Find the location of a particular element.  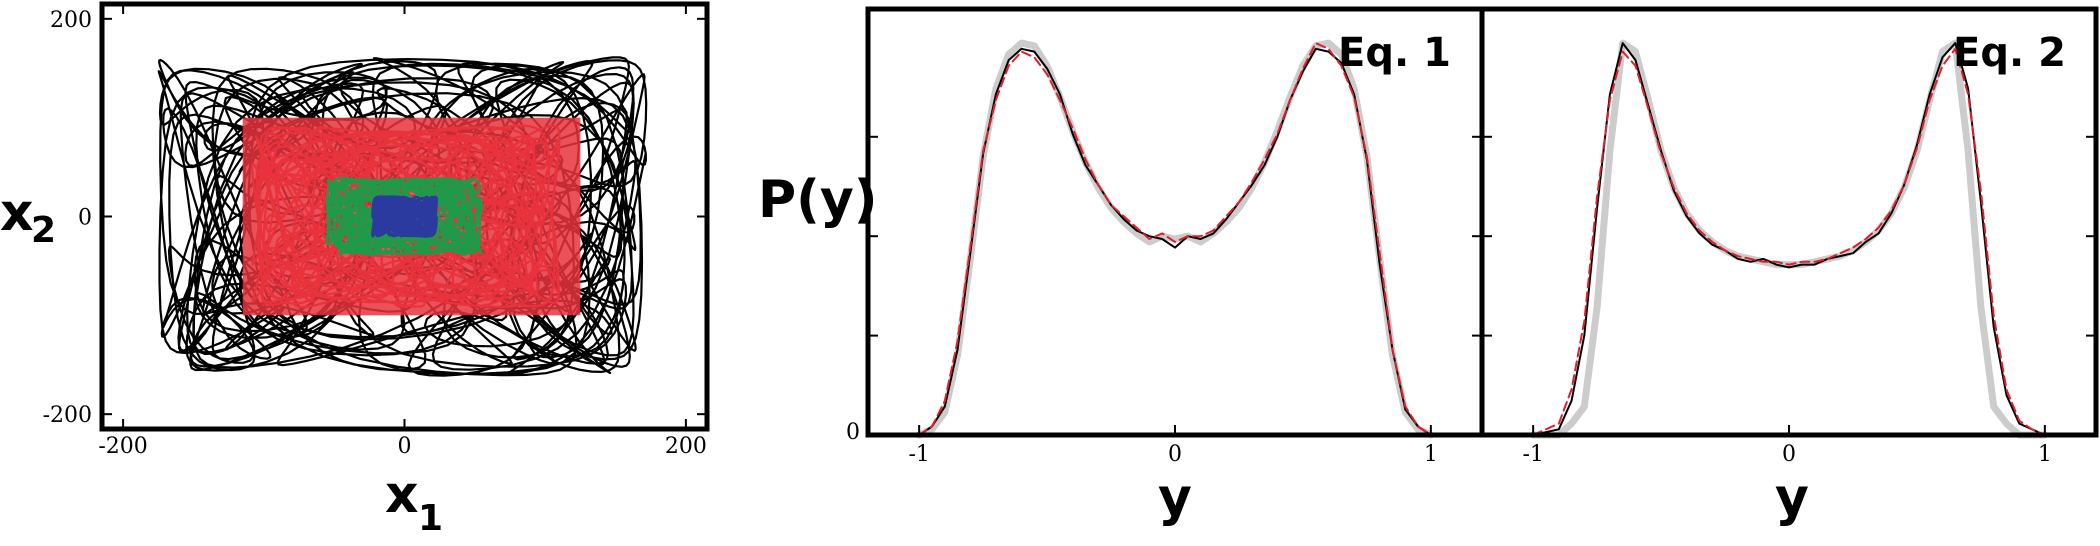

trajectory-xlabel: x is located at coordinates (402, 495).